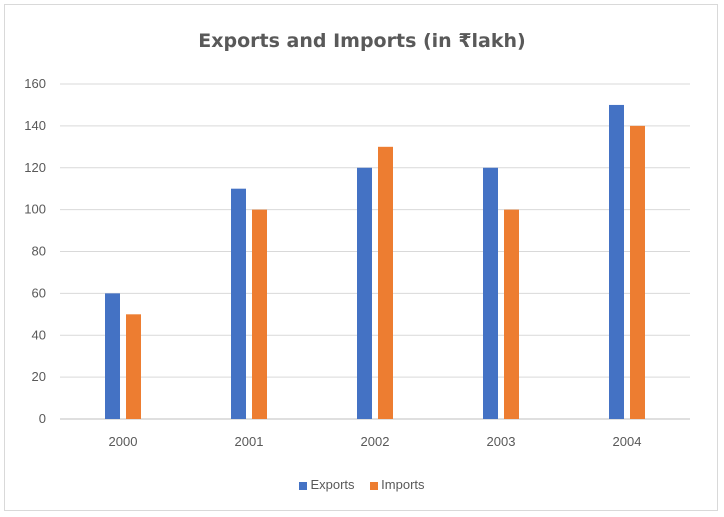 This screenshot has width=724, height=517. I want to click on y-tick-label: 80, so click(39, 251).